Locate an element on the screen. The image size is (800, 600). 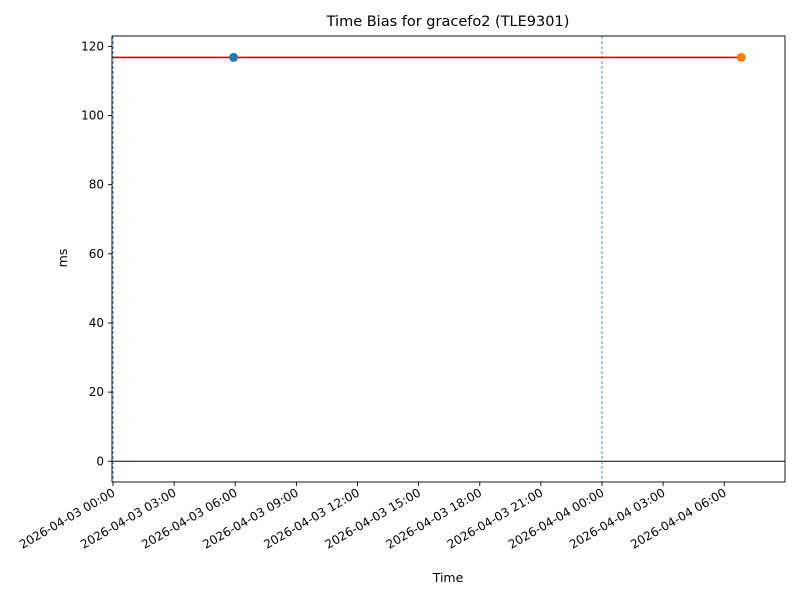
chart-title: Time Bias for gracefo2 (TLE9301) is located at coordinates (448, 22).